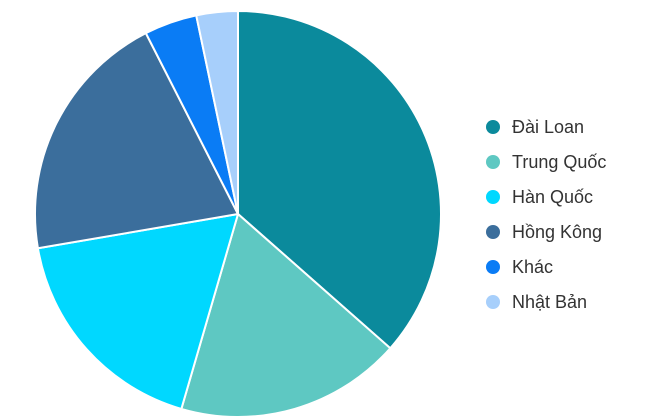 This screenshot has width=655, height=417. What do you see at coordinates (550, 301) in the screenshot?
I see `legend-label: Nhật Bản` at bounding box center [550, 301].